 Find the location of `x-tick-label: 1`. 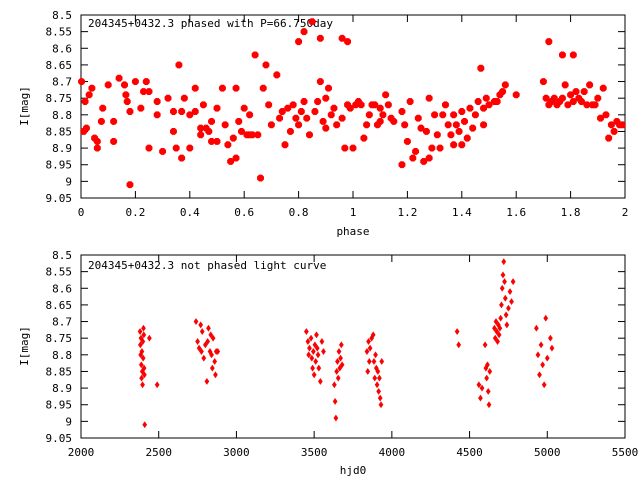

x-tick-label: 1 is located at coordinates (353, 212).